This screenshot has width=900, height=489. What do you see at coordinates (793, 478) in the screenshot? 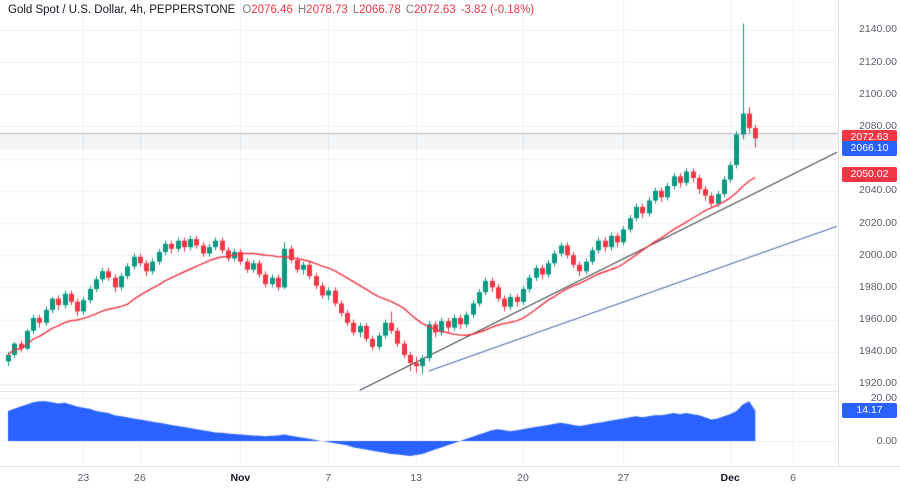
I see `time-axis-label: 6` at bounding box center [793, 478].